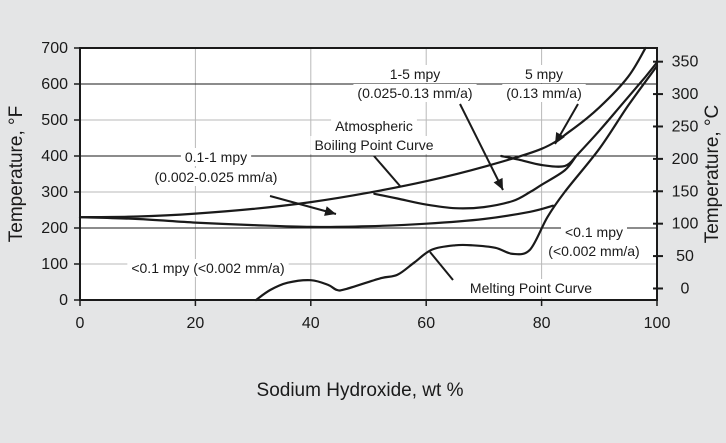 The image size is (726, 443). I want to click on arrow-0-1-1-mpy, so click(303, 205).